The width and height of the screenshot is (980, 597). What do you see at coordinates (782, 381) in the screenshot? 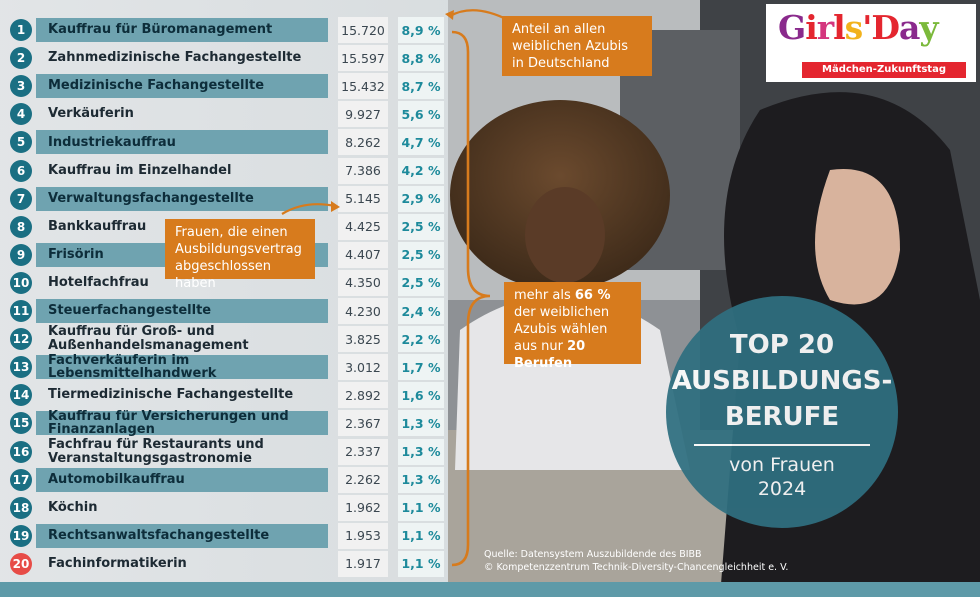
I see `title-line-2: AUSBILDUNGS-` at bounding box center [782, 381].